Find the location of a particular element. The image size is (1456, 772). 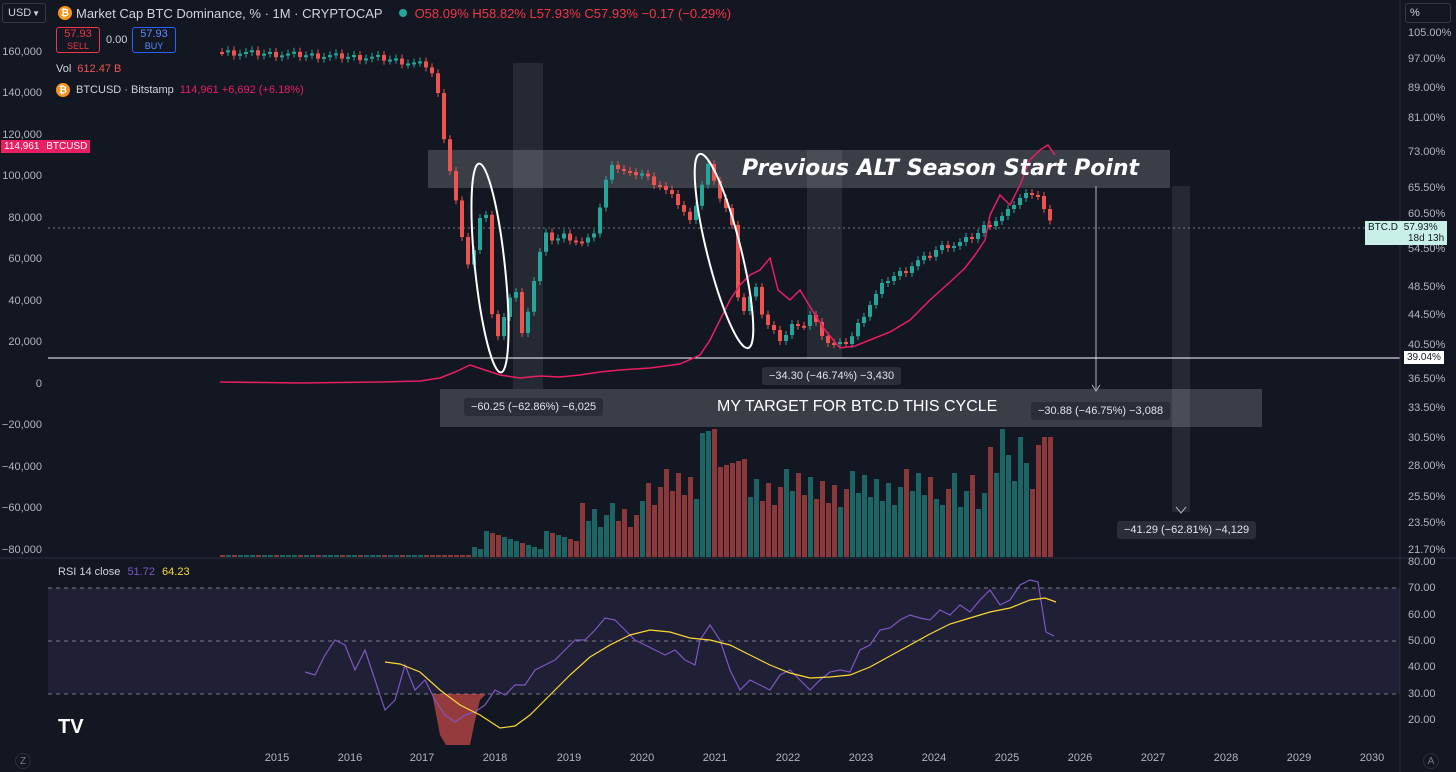

rsi-axis-label: 30.00 is located at coordinates (1422, 694).